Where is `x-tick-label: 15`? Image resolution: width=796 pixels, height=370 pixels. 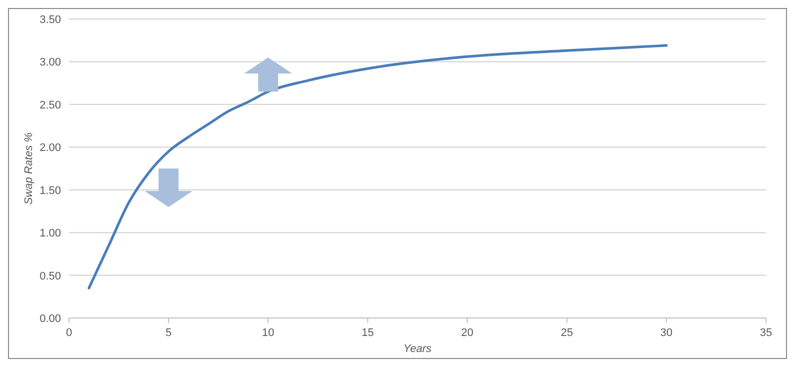
x-tick-label: 15 is located at coordinates (368, 333).